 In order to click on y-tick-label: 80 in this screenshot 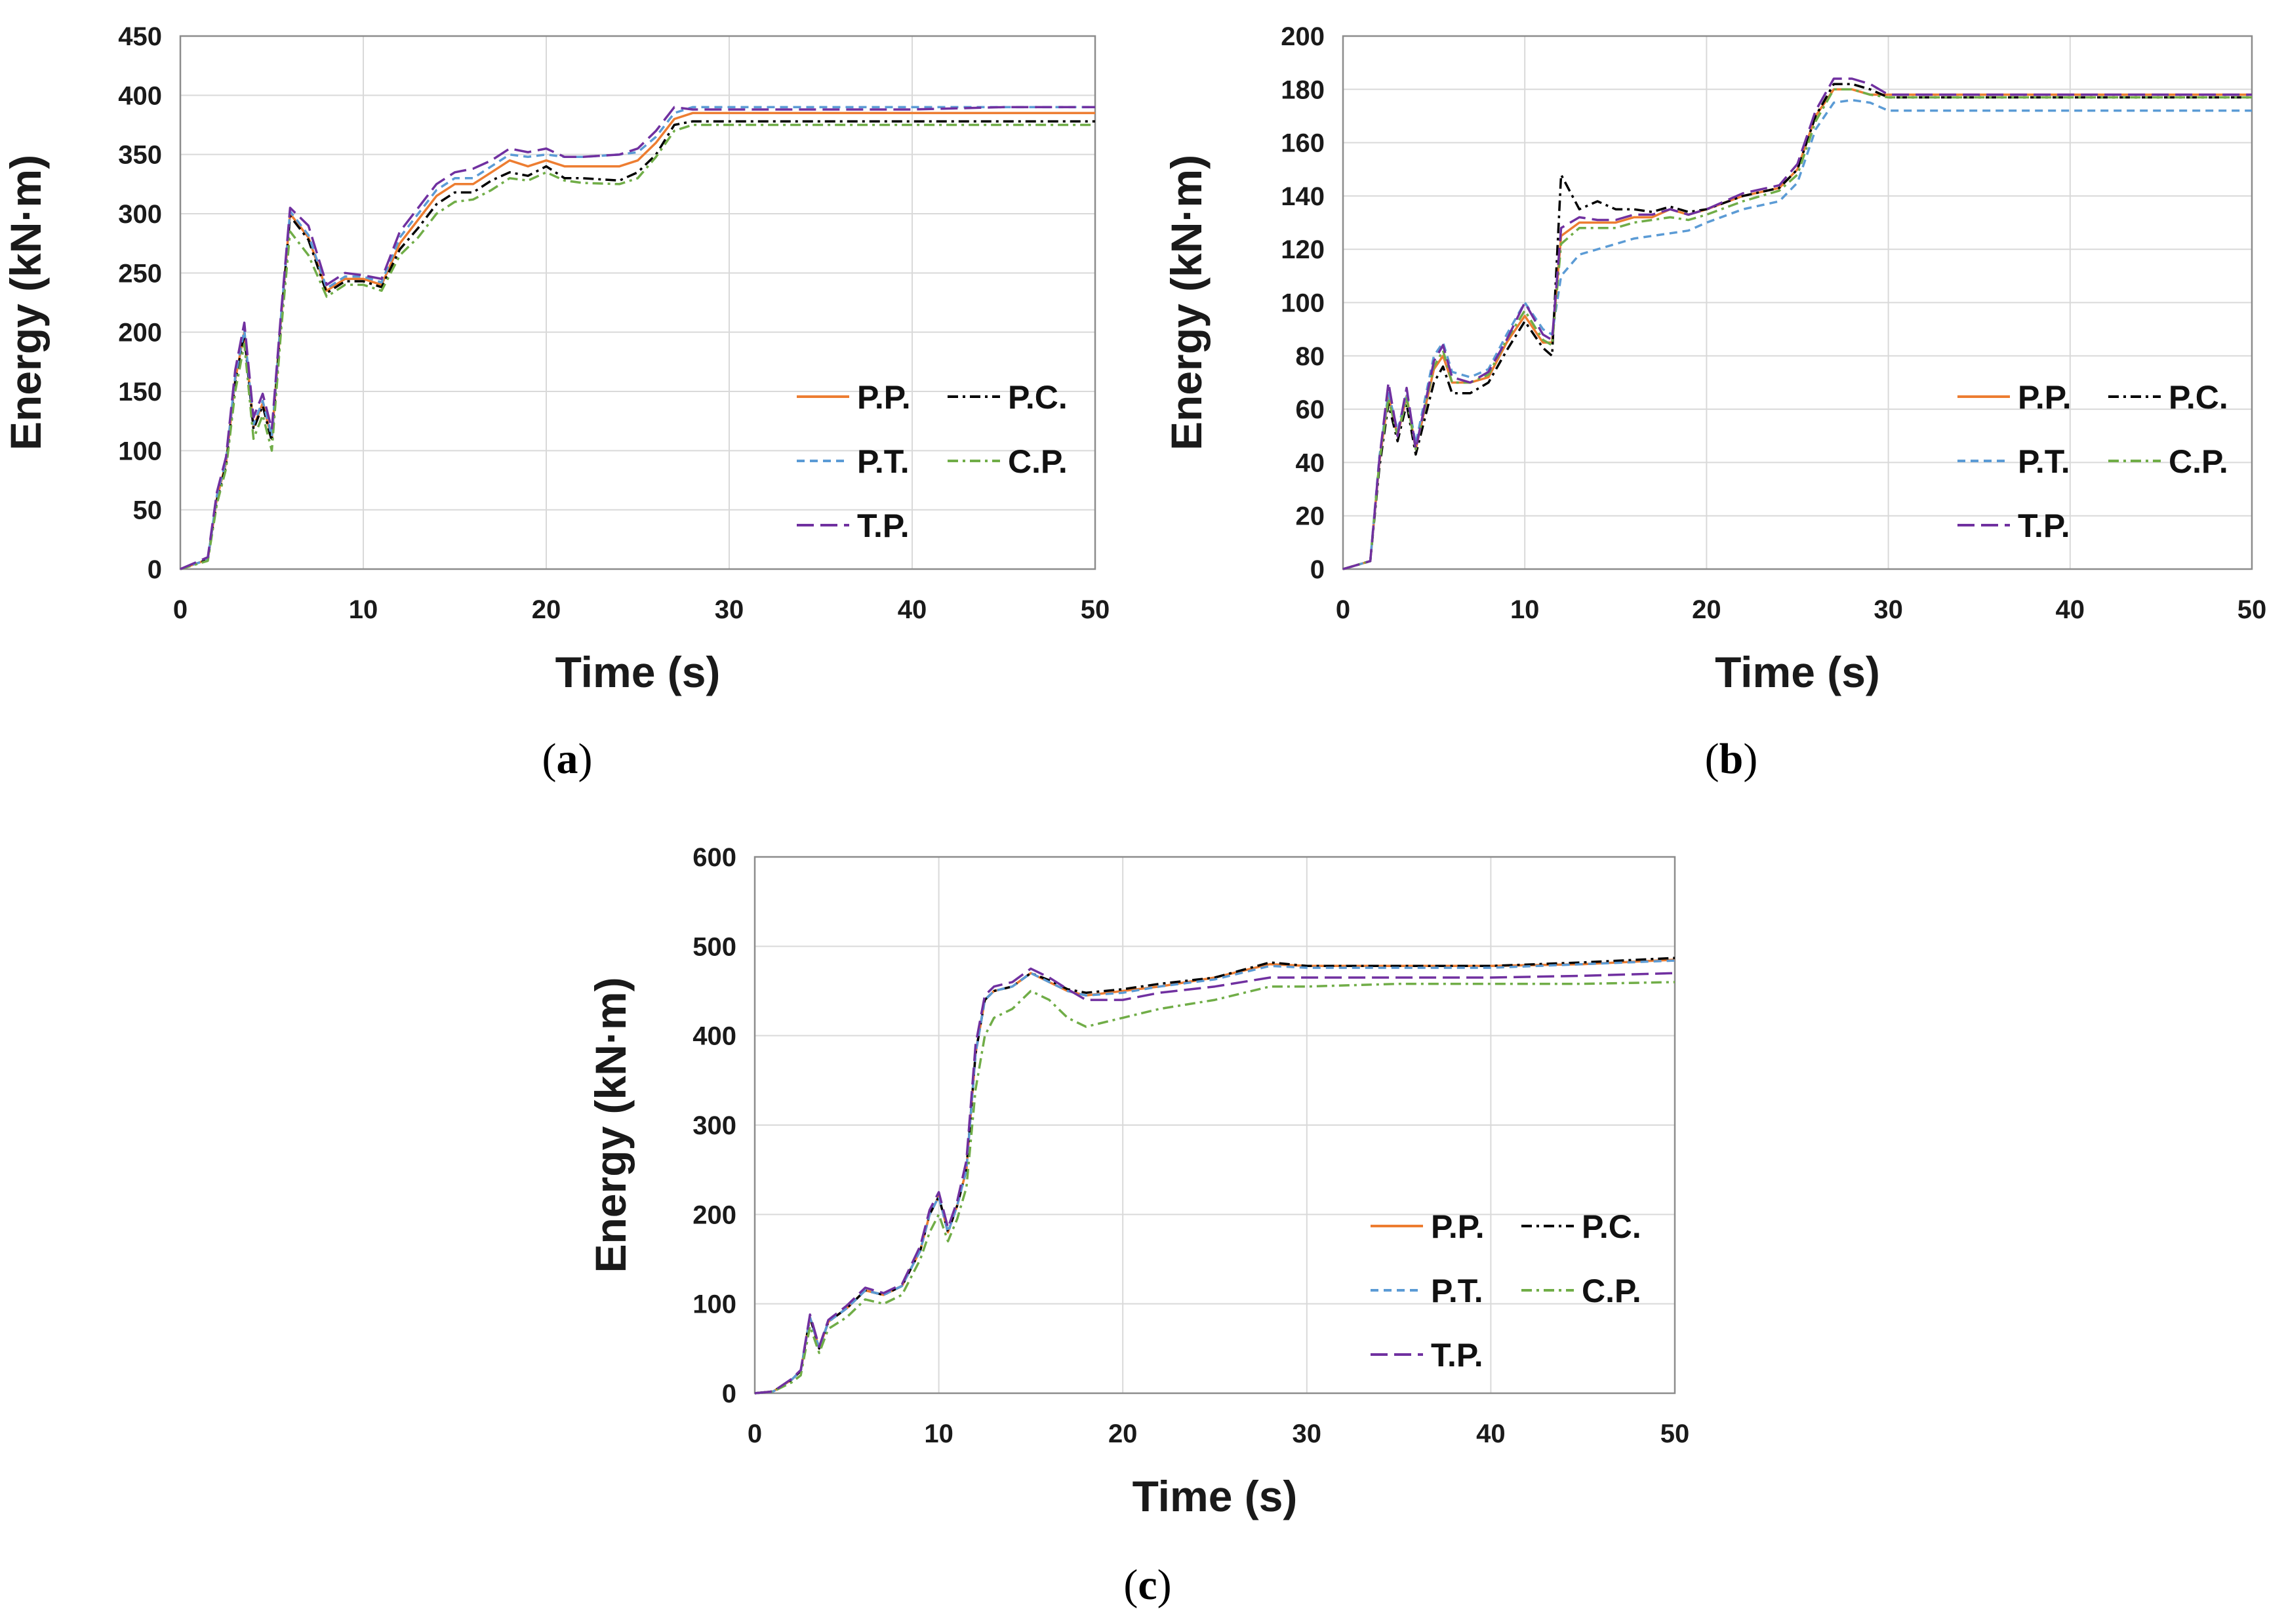, I will do `click(1311, 357)`.